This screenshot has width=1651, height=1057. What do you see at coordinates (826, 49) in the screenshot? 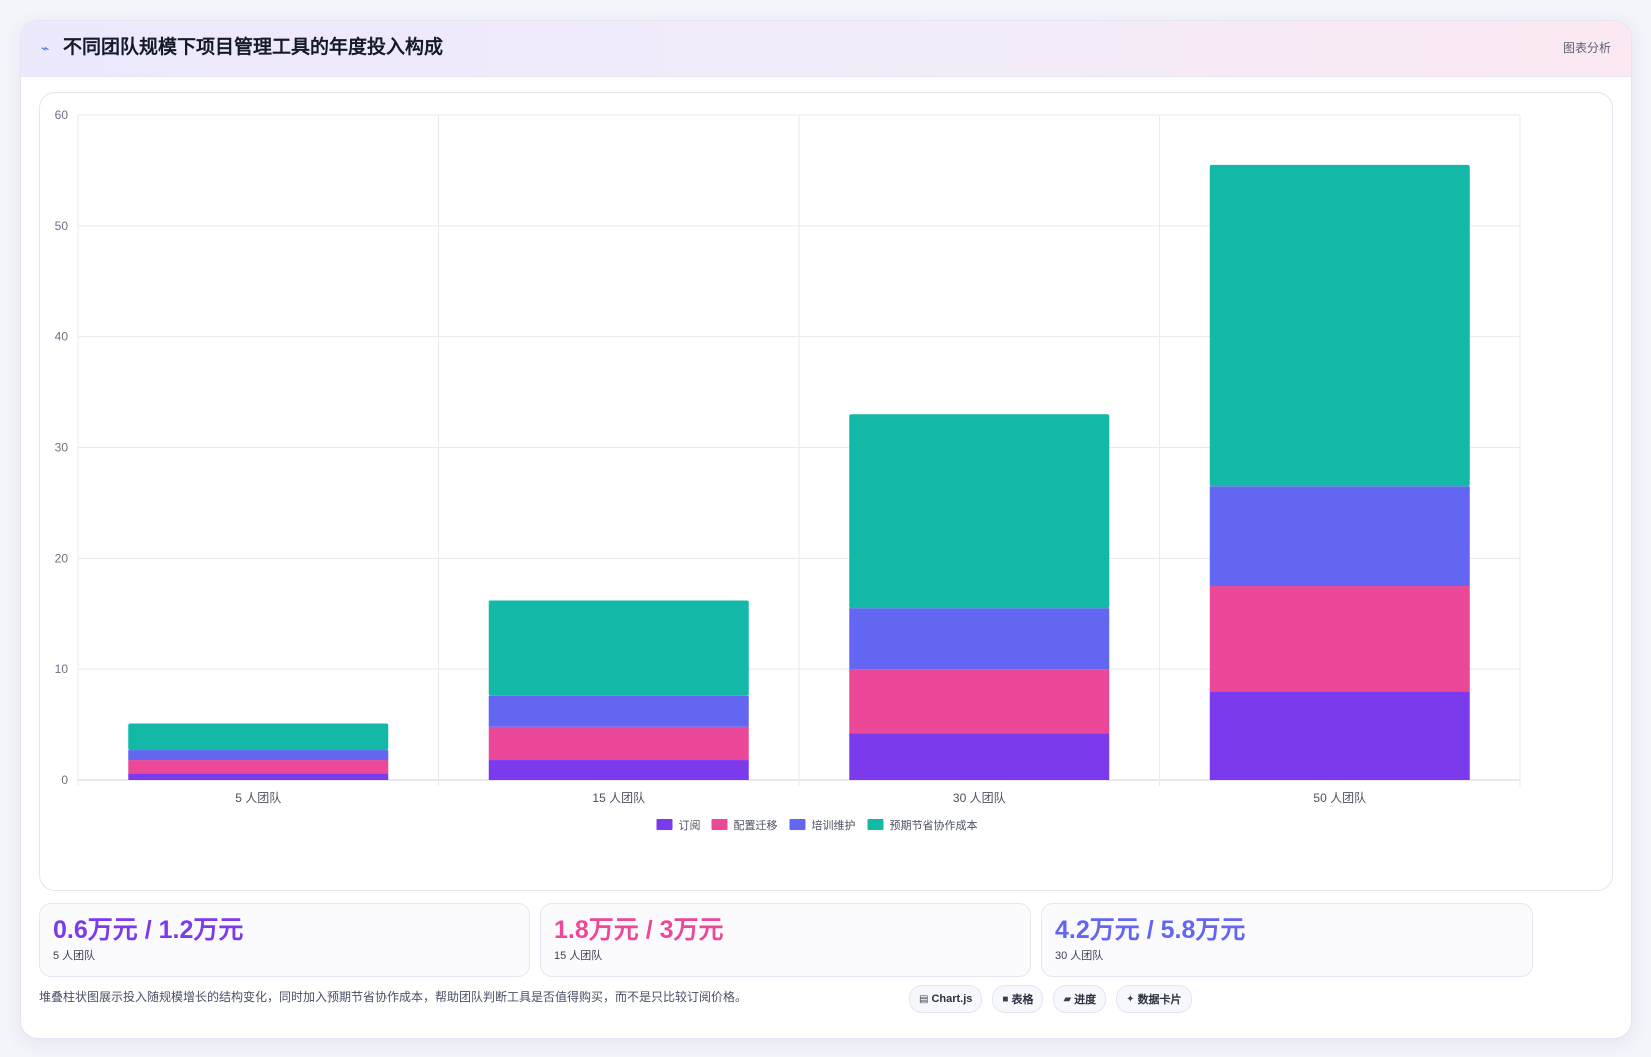
I see `card-header: ⌁ 不同团队规模下项目管理工具的年度投入构成 图表分析` at bounding box center [826, 49].